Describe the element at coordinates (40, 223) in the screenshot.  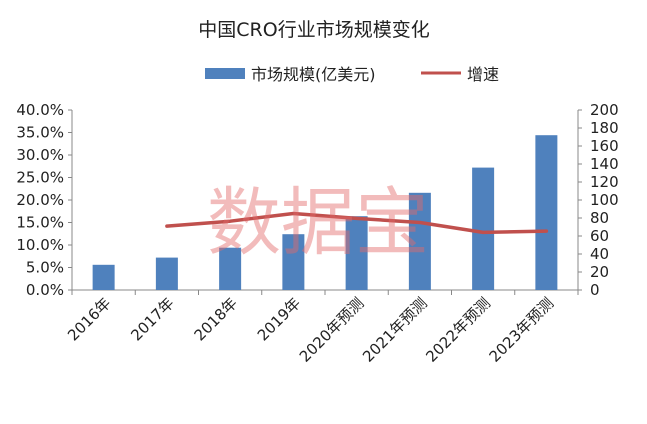
I see `left-axis-tick-label: 15.0%` at that location.